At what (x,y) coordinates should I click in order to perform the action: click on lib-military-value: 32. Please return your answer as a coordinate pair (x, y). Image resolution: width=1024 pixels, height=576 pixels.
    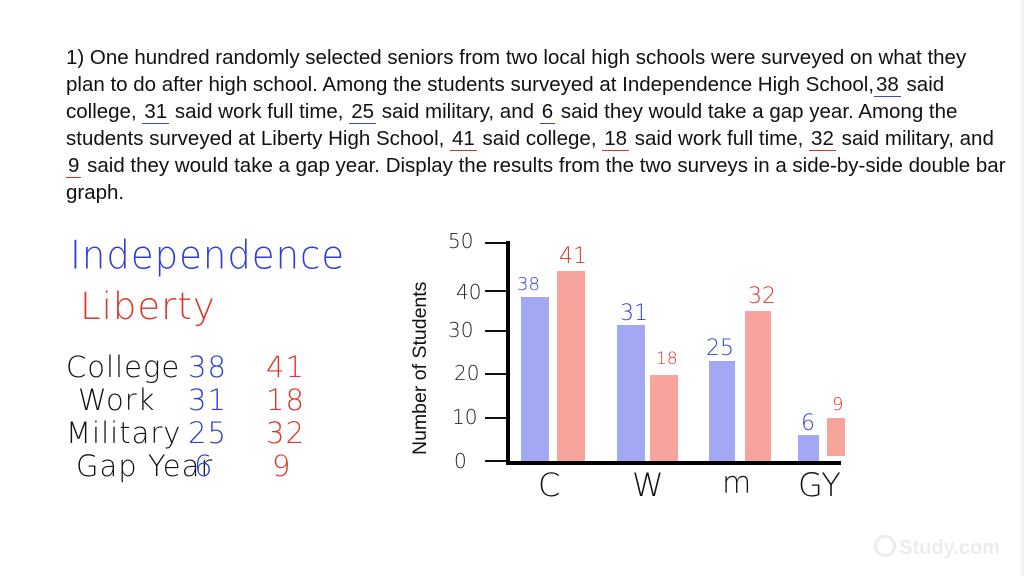
    Looking at the image, I should click on (822, 139).